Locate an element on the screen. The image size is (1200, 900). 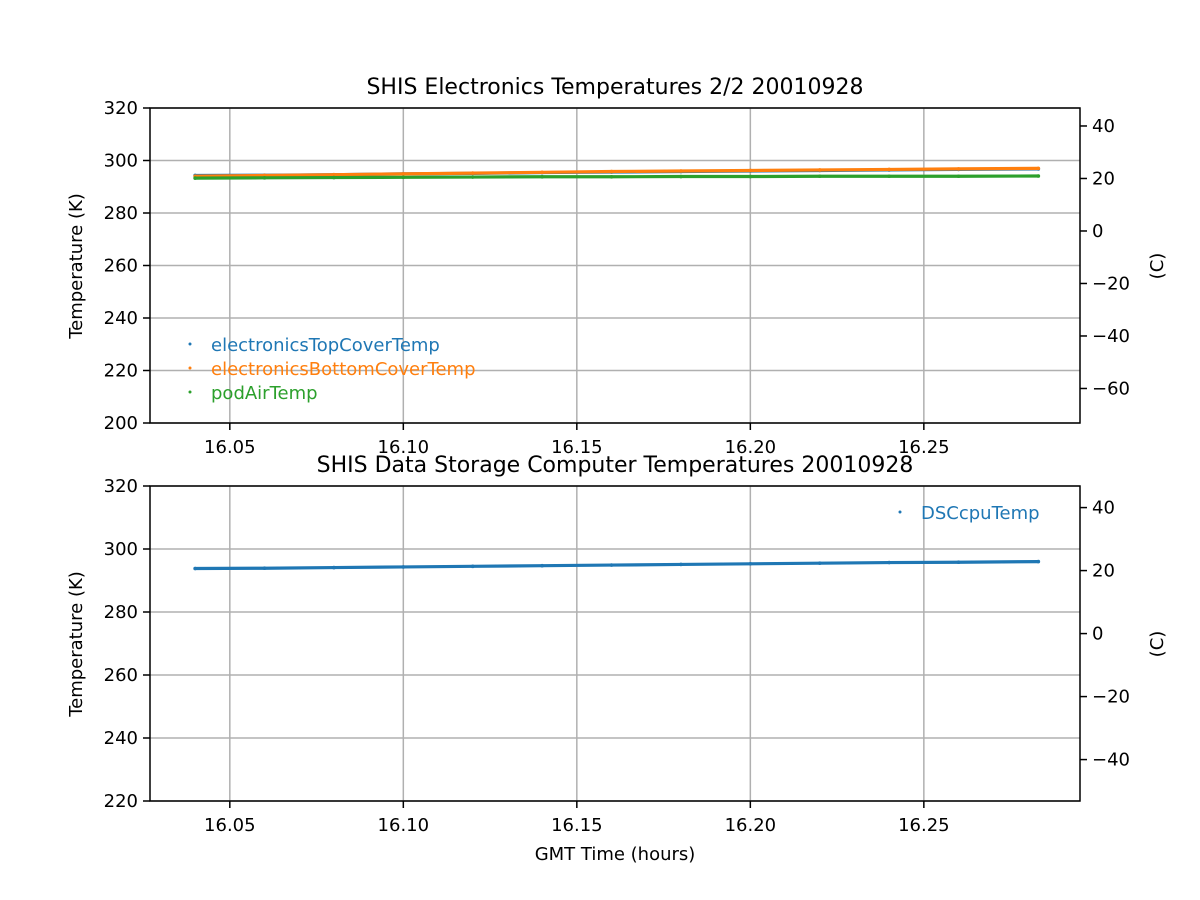
series-line-podAirTemp is located at coordinates (616, 177).